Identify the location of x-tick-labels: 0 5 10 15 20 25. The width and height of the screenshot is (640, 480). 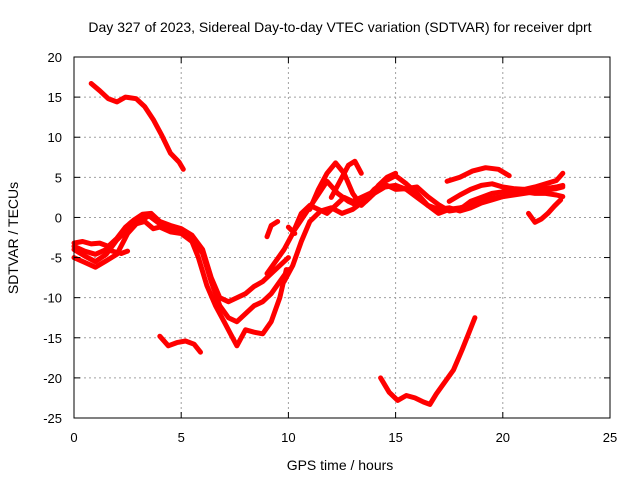
(343, 437).